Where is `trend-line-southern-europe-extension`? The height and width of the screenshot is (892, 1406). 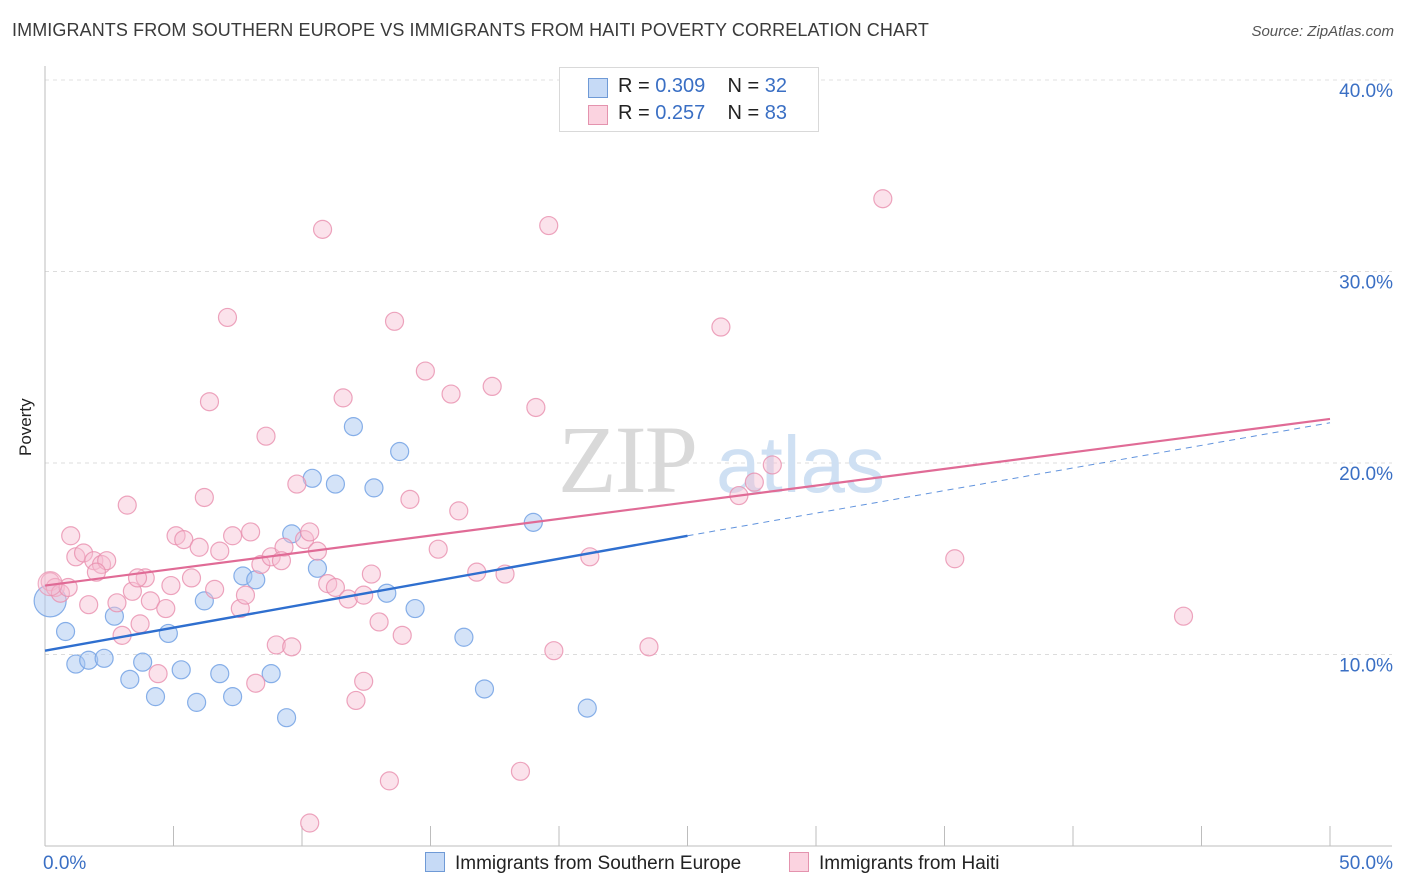 trend-line-southern-europe-extension is located at coordinates (1009, 479).